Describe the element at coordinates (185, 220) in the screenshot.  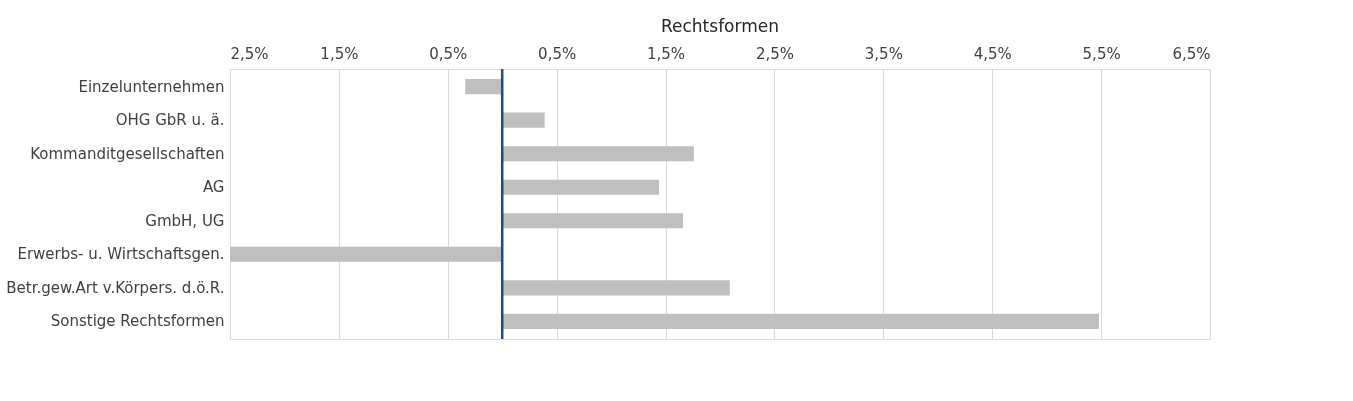
I see `y-tick-label: GmbH, UG` at that location.